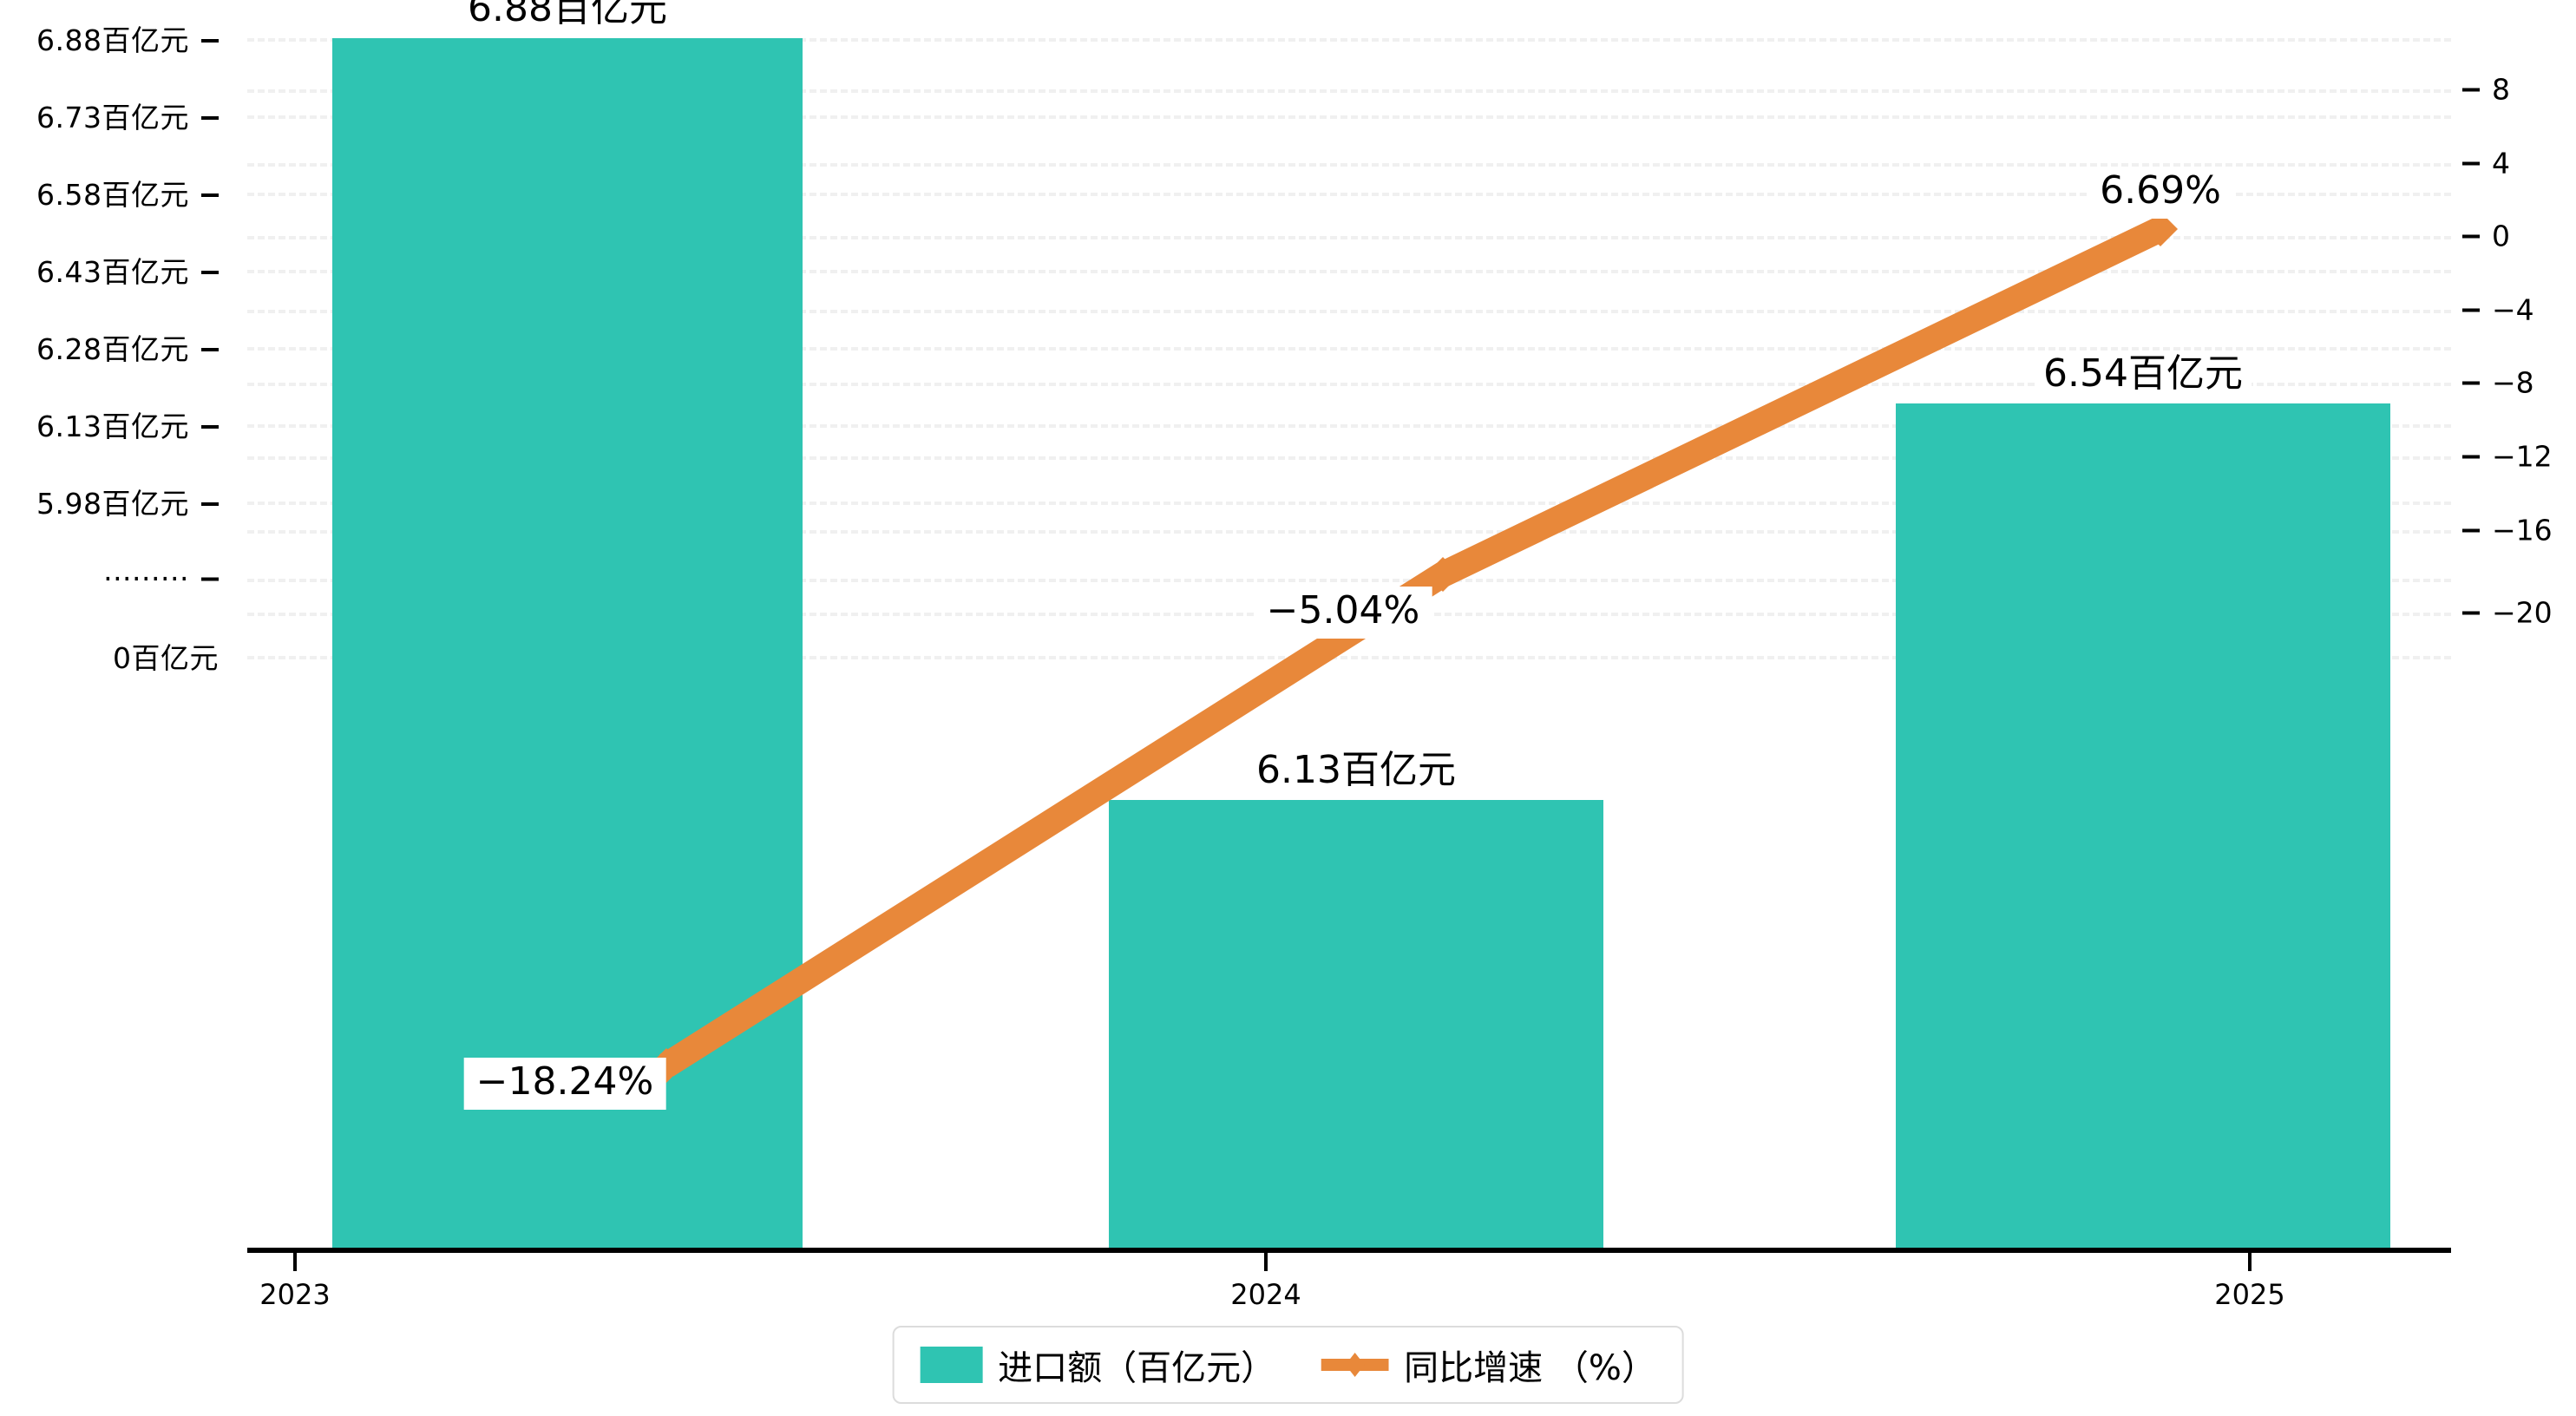 This screenshot has height=1416, width=2576. Describe the element at coordinates (2143, 826) in the screenshot. I see `bar-2025` at that location.